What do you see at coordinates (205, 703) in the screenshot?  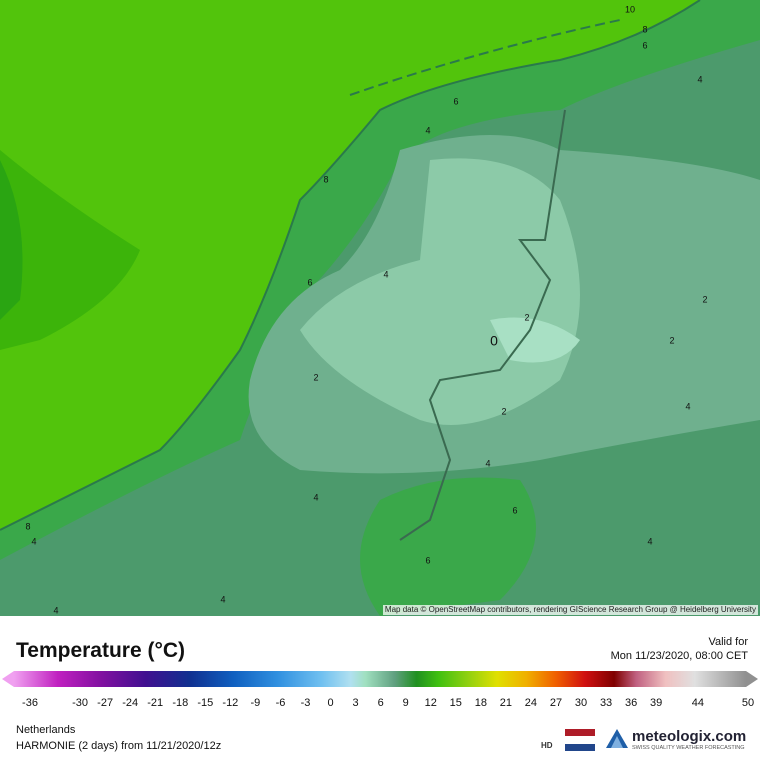 I see `colorbar-tick-label: -15` at bounding box center [205, 703].